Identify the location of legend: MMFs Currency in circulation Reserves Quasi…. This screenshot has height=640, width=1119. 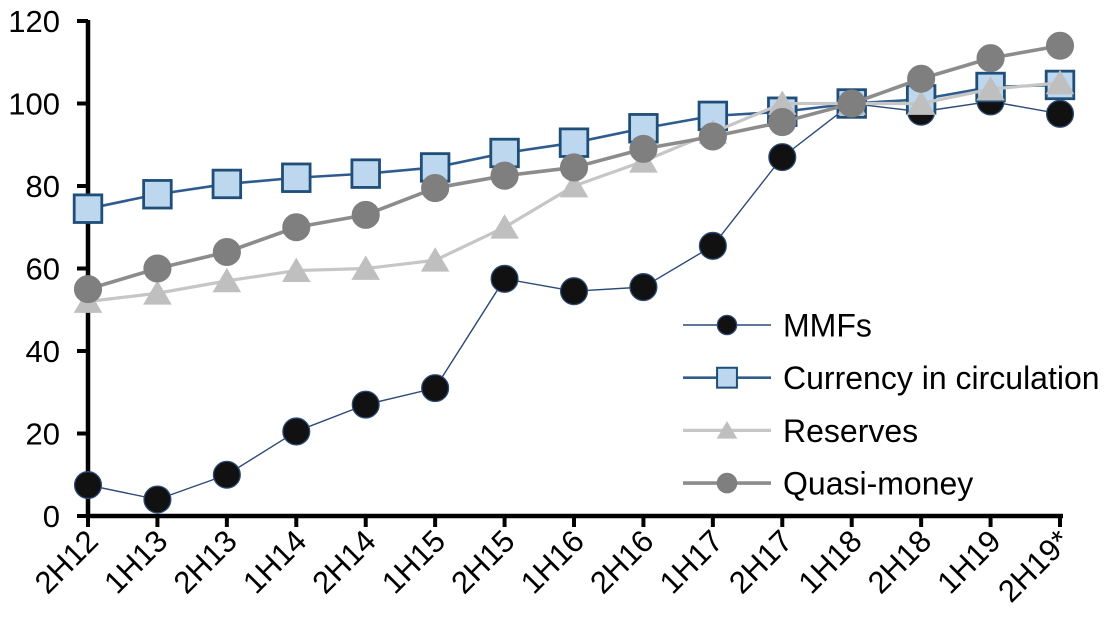
(891, 405).